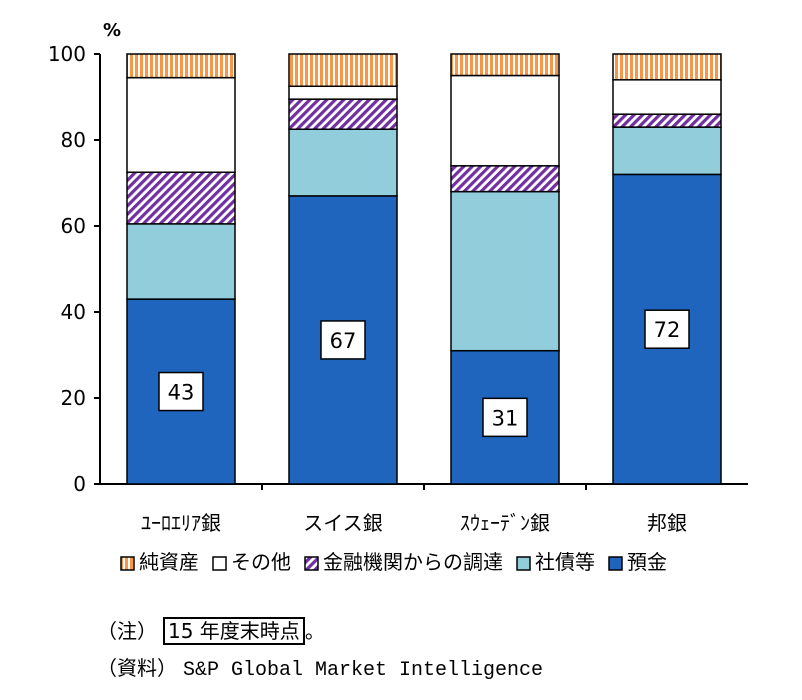  I want to click on data-label: 72, so click(667, 330).